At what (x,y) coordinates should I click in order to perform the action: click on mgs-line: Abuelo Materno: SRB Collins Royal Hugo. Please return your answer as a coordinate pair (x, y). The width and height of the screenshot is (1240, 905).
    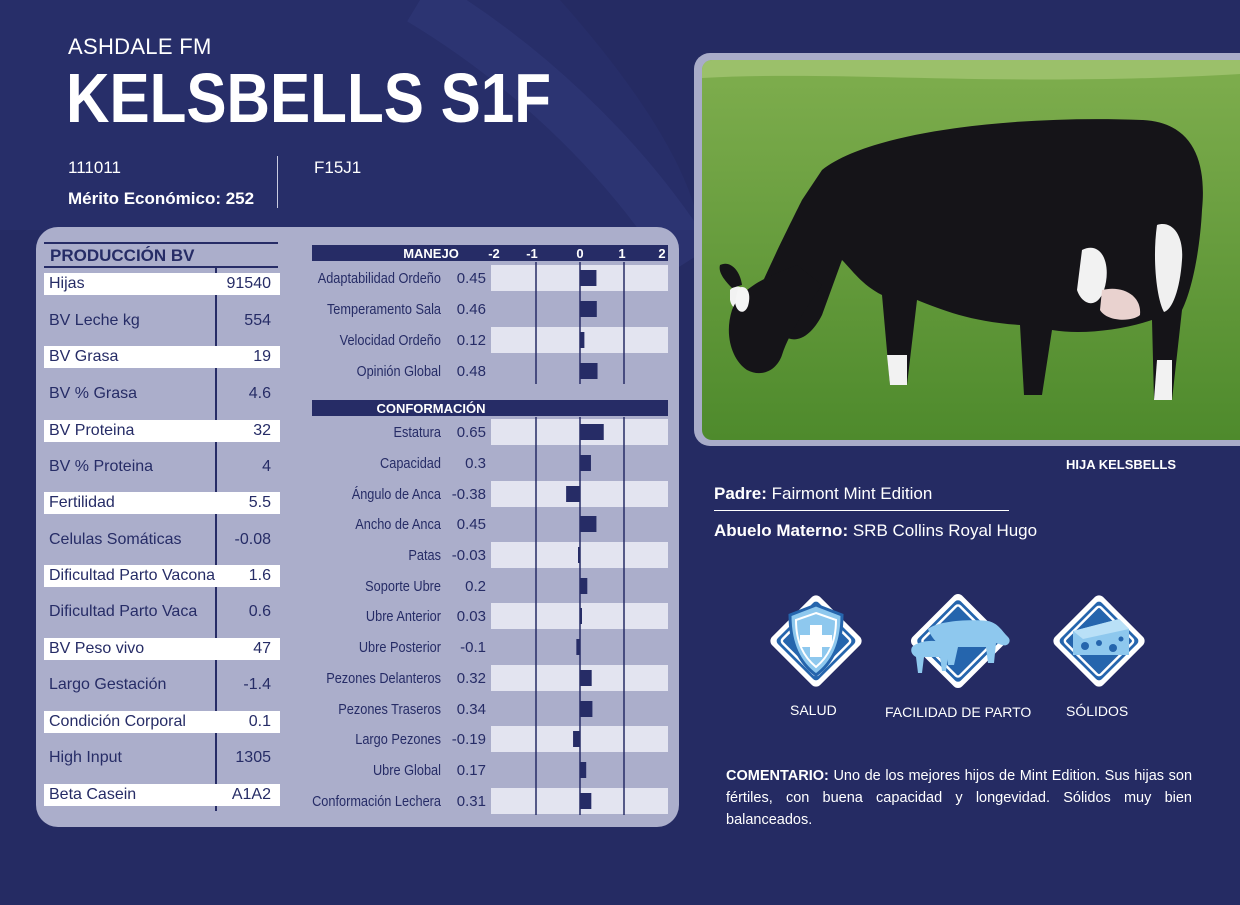
    Looking at the image, I should click on (875, 531).